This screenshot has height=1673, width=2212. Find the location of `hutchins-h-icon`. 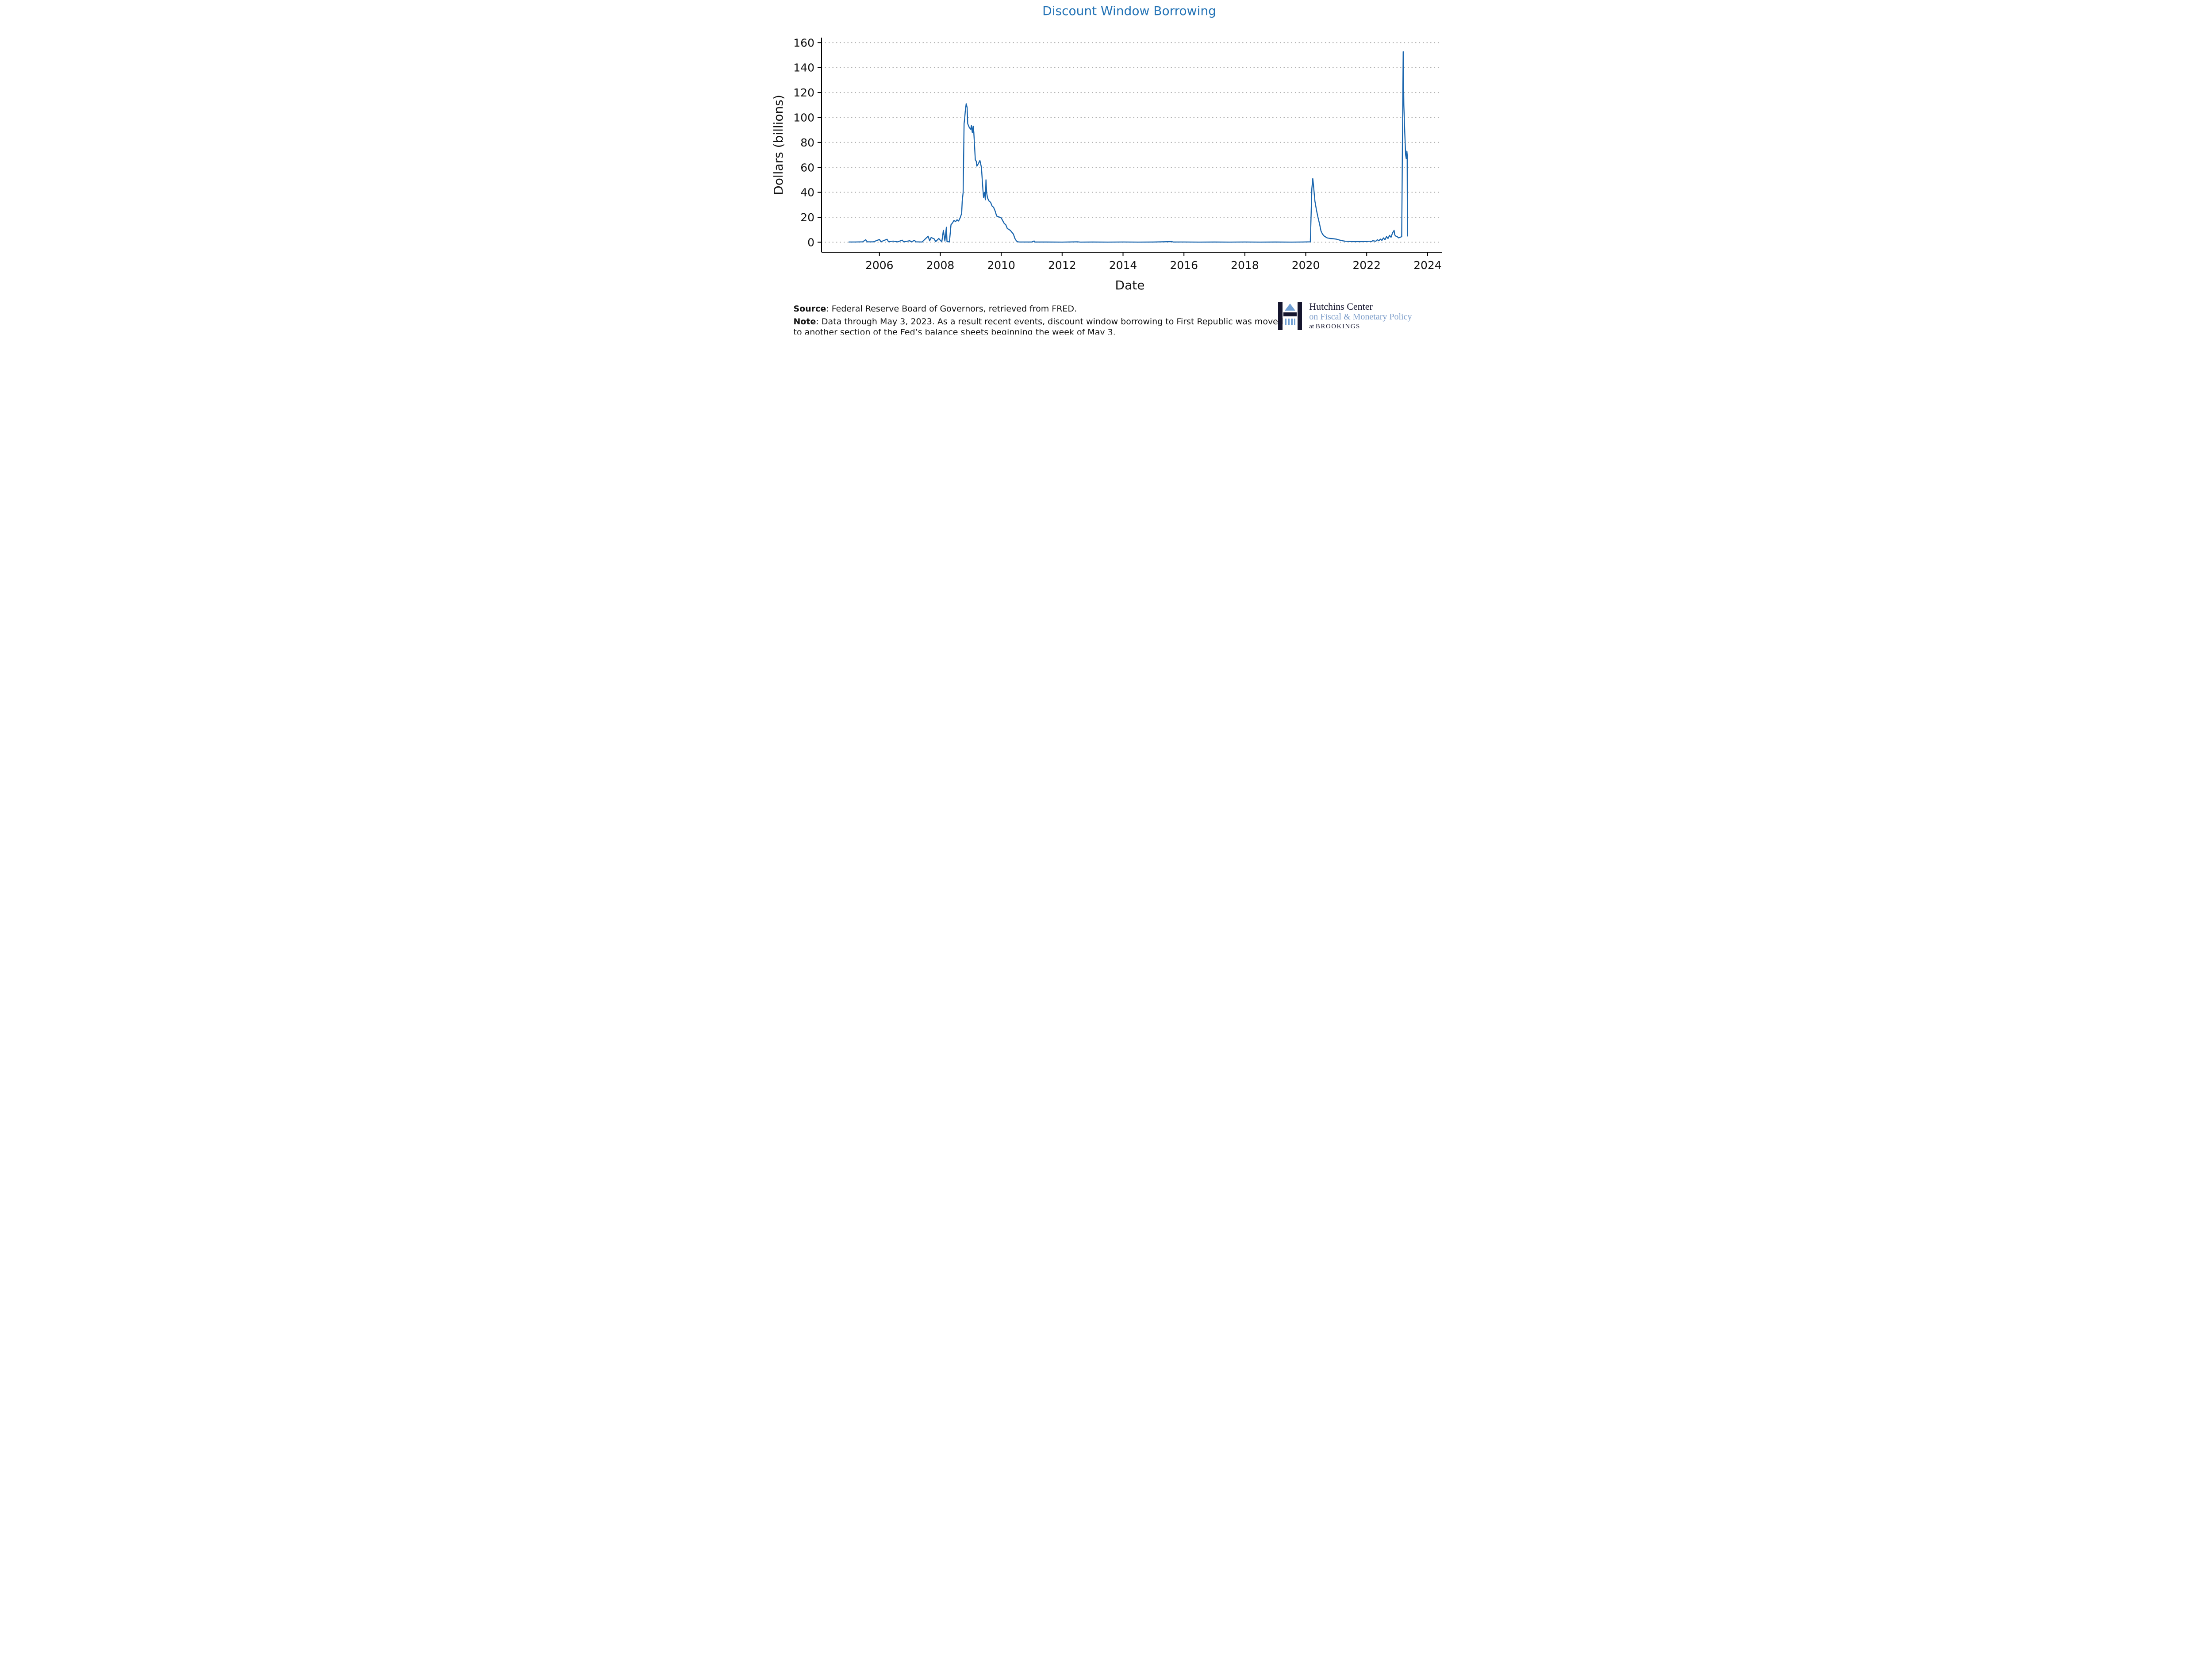

hutchins-h-icon is located at coordinates (1290, 315).